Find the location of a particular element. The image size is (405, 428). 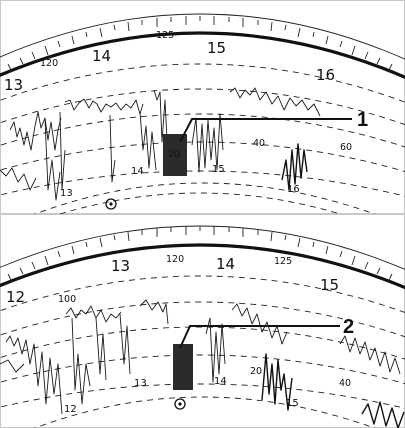

speed-label: 100 is located at coordinates (67, 299).